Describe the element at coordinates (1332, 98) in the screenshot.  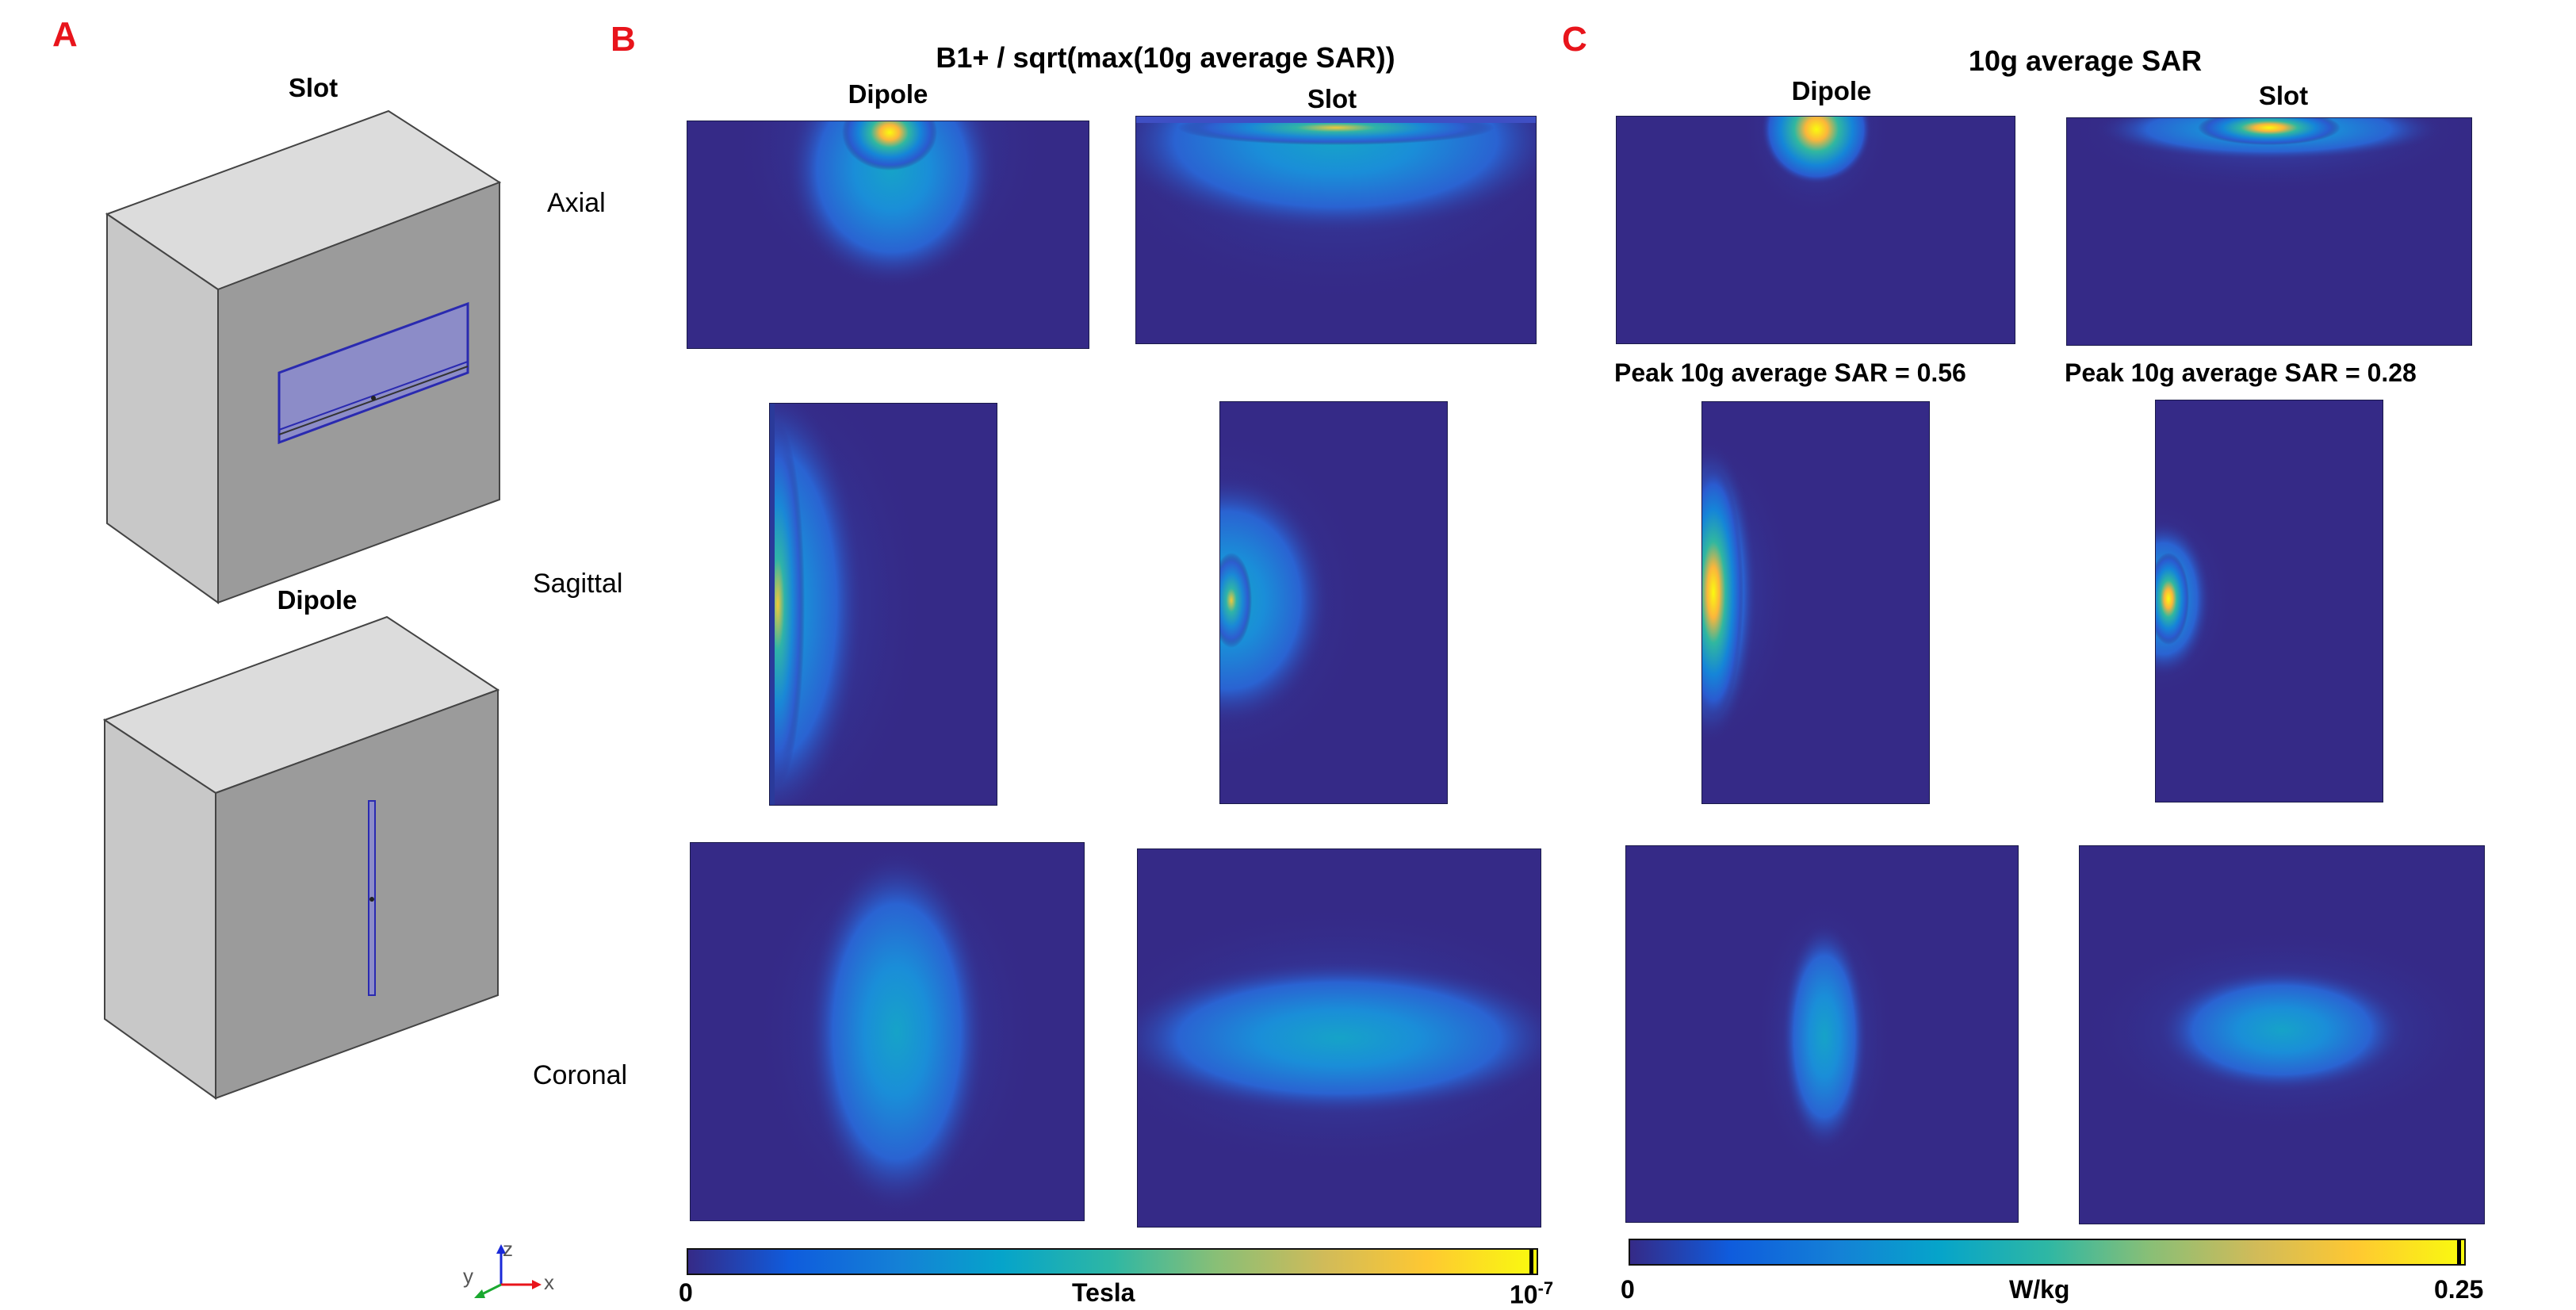
I see `panel-b-col-slot: Slot` at that location.